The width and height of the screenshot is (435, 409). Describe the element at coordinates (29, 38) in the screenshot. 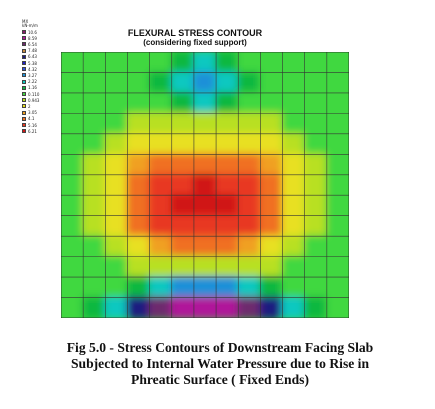

I see `legend-row: 8.59` at that location.